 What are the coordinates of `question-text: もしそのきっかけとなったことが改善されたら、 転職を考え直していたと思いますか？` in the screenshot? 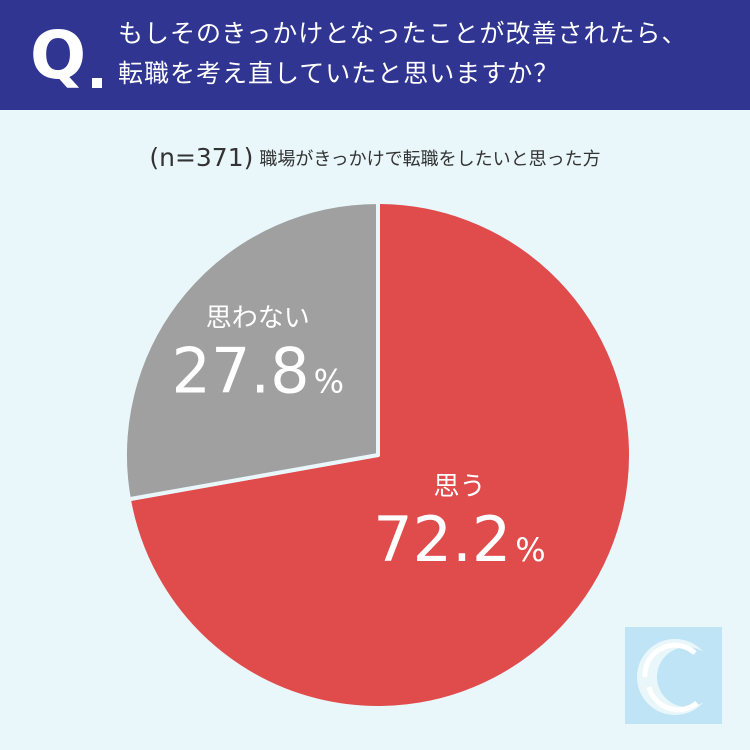 It's located at (425, 54).